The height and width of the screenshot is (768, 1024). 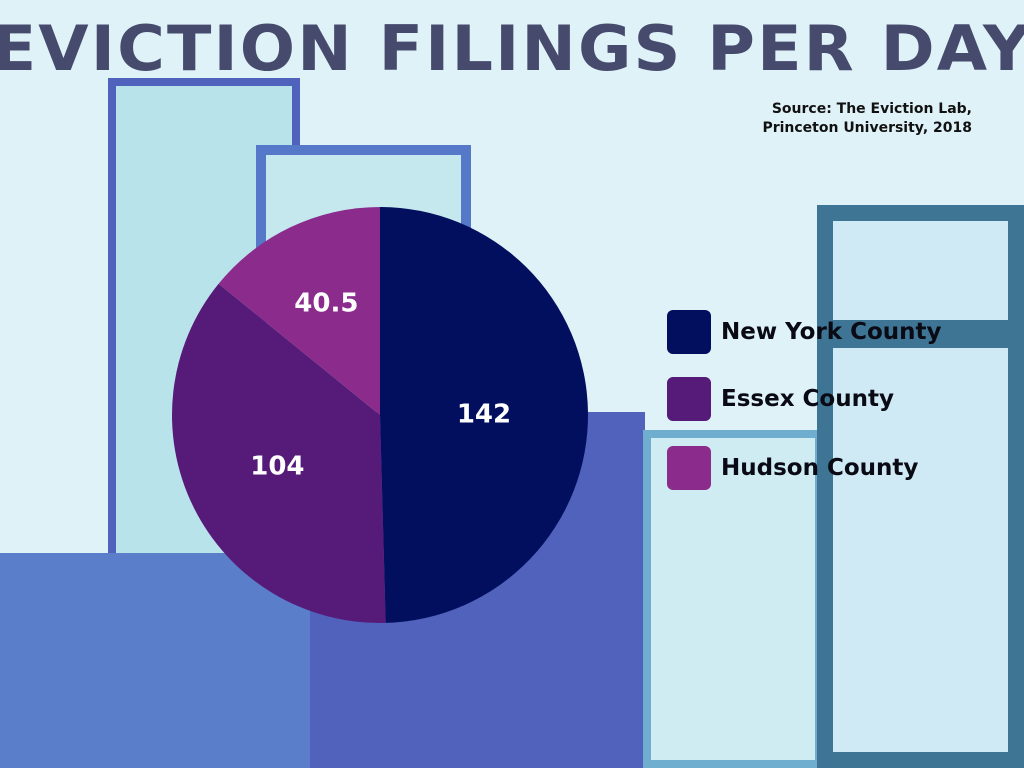 I want to click on legend-item-new-york: New York County, so click(x=804, y=332).